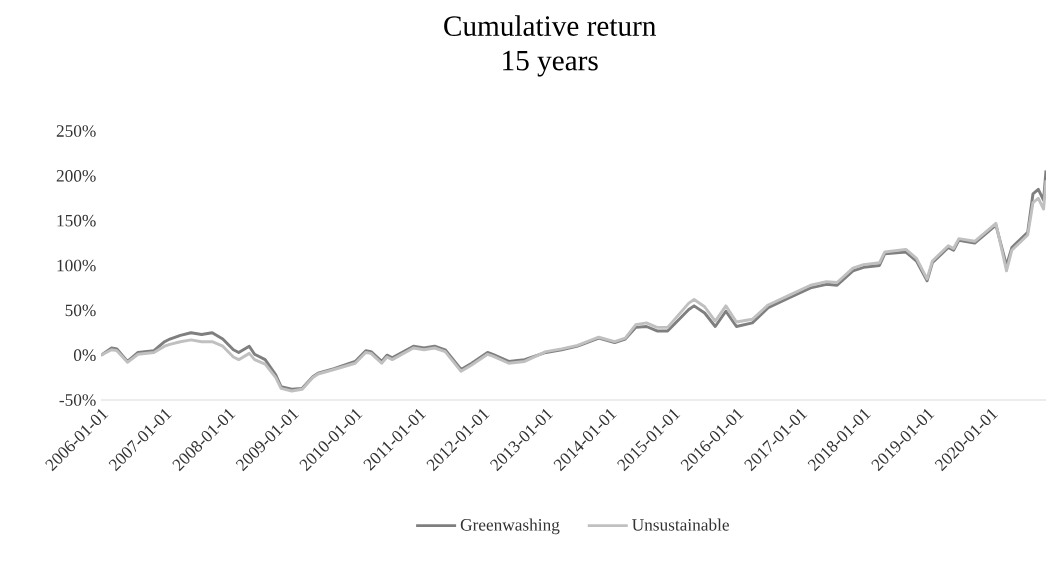  I want to click on y-tick-label: 200%, so click(76, 175).